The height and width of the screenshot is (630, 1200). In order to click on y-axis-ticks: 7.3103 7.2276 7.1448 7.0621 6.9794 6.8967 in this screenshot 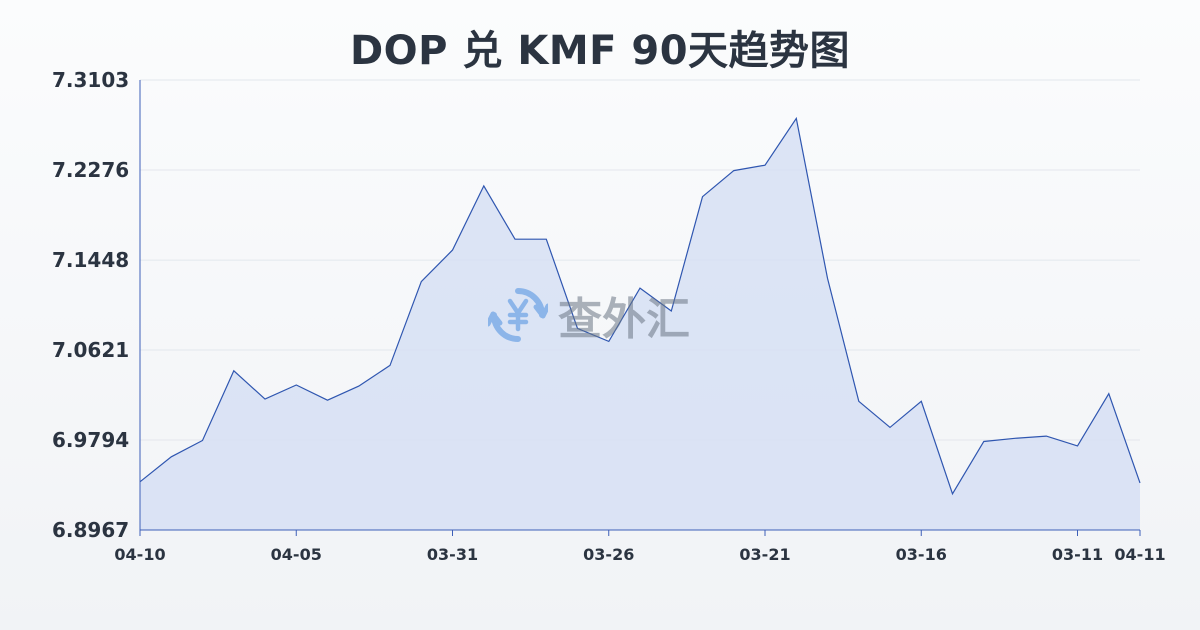, I will do `click(90, 305)`.